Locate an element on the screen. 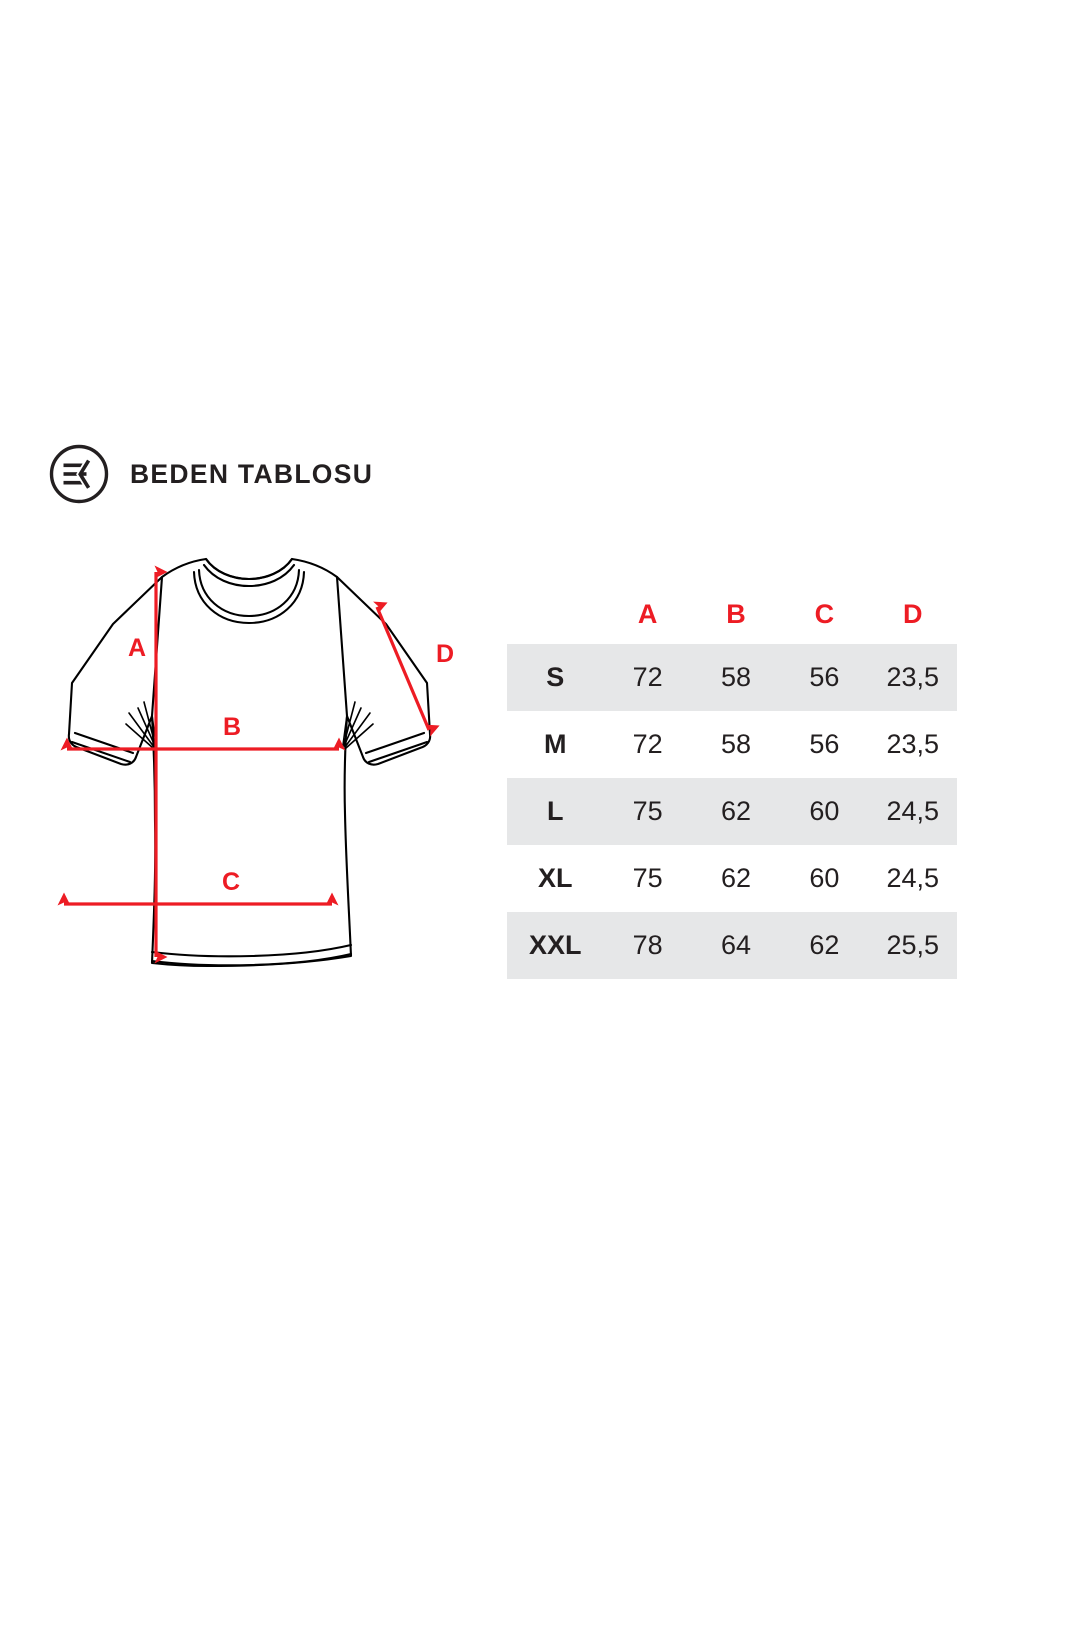 The width and height of the screenshot is (1090, 1635). table-row: M 72 58 56 23,5 is located at coordinates (732, 744).